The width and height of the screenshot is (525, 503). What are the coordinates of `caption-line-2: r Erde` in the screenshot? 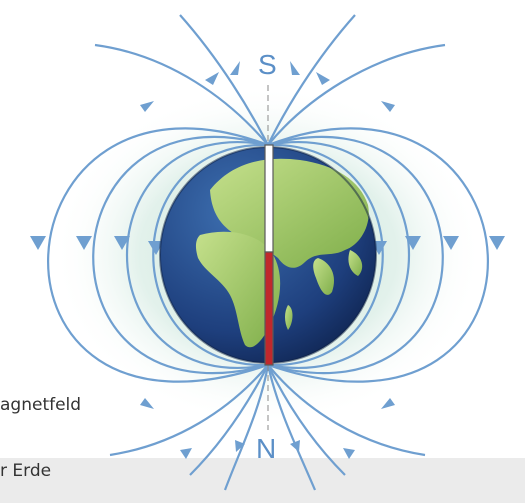 It's located at (26, 471).